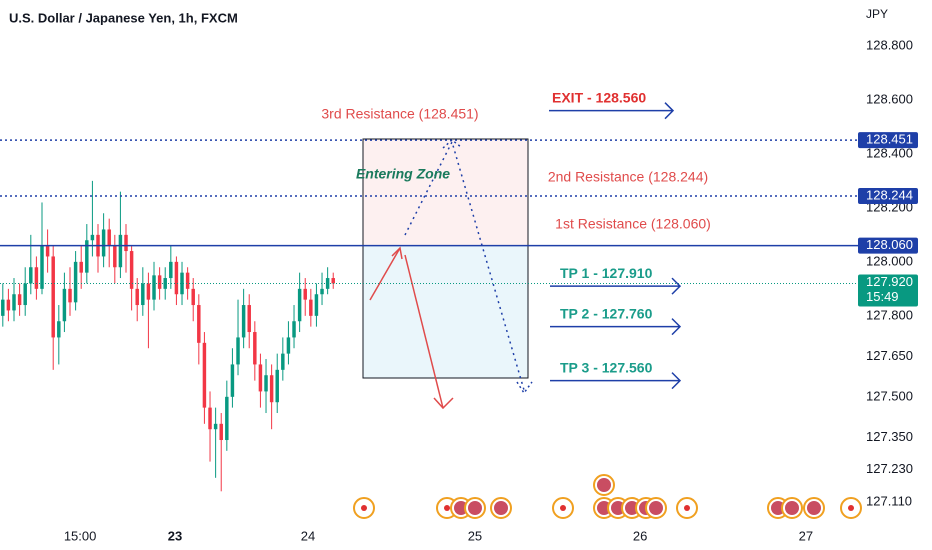 Image resolution: width=932 pixels, height=550 pixels. What do you see at coordinates (606, 273) in the screenshot?
I see `target-label: TP 1 - 127.910` at bounding box center [606, 273].